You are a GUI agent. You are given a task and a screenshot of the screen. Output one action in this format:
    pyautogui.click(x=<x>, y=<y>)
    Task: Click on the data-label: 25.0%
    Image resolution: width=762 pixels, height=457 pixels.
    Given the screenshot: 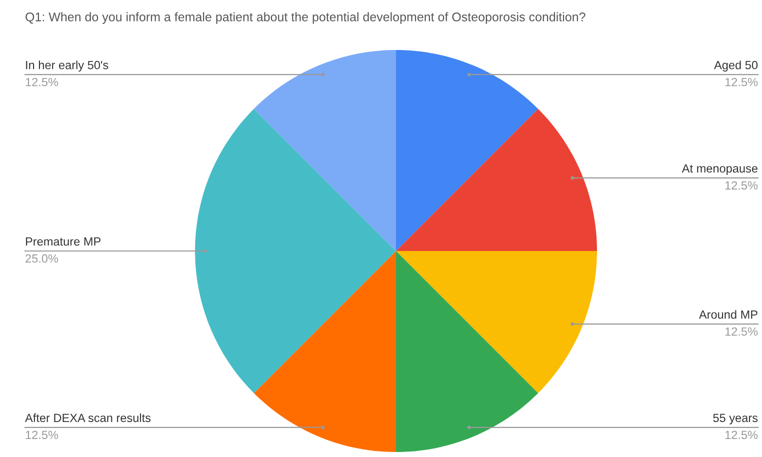 What is the action you would take?
    pyautogui.click(x=42, y=258)
    